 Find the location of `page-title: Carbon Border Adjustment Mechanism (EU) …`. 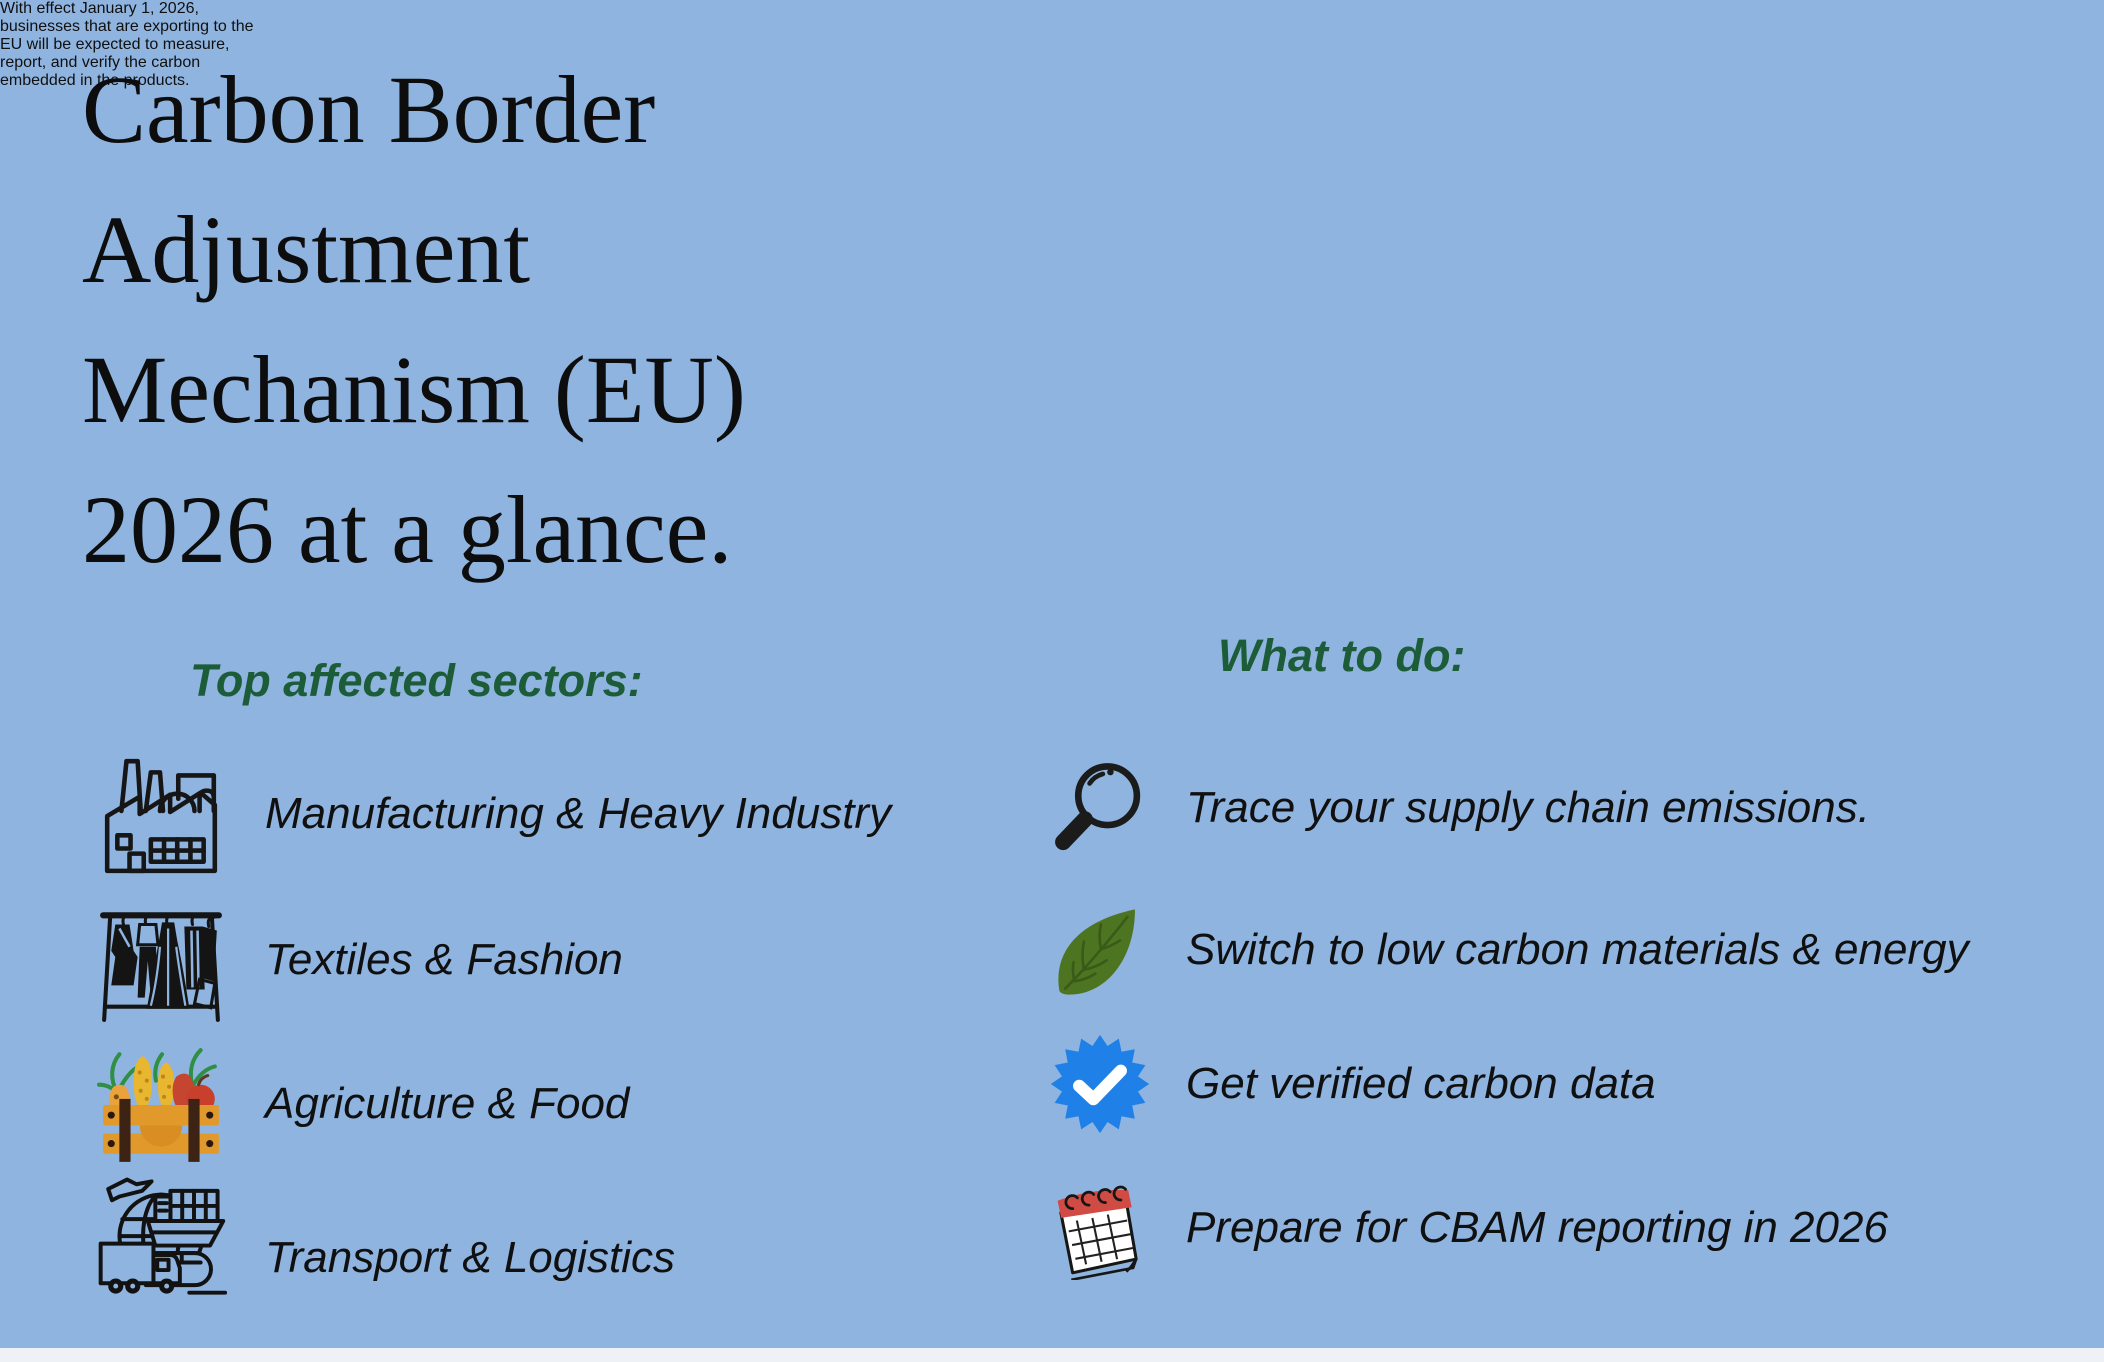

page-title: Carbon Border Adjustment Mechanism (EU) … is located at coordinates (414, 320).